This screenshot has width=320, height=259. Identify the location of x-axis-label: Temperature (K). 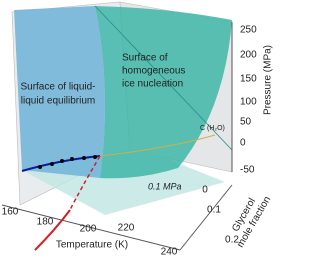
(92, 245).